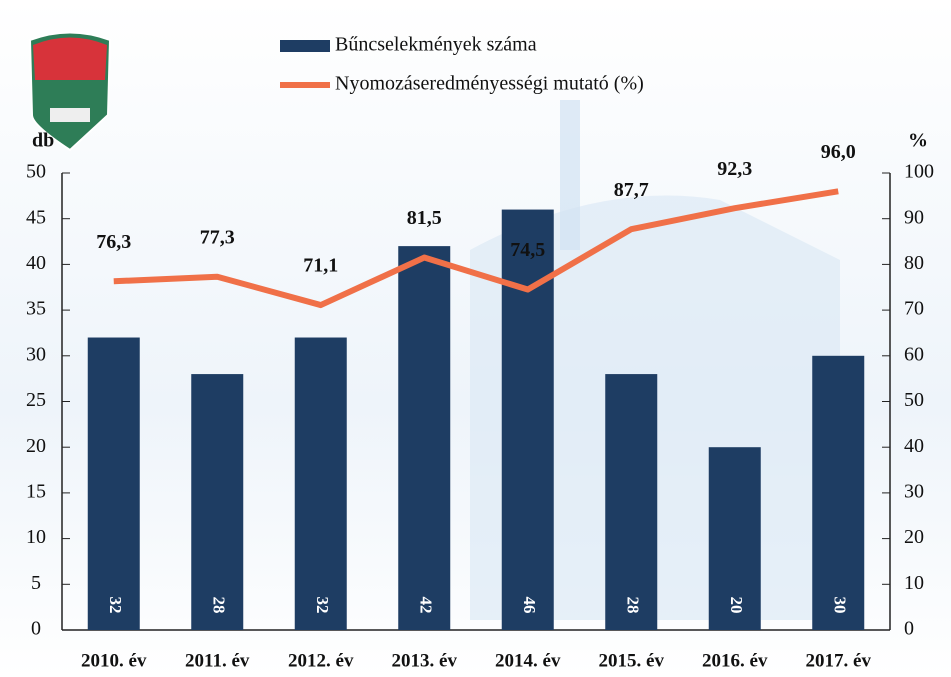  I want to click on y2-tick-label: 90, so click(914, 217).